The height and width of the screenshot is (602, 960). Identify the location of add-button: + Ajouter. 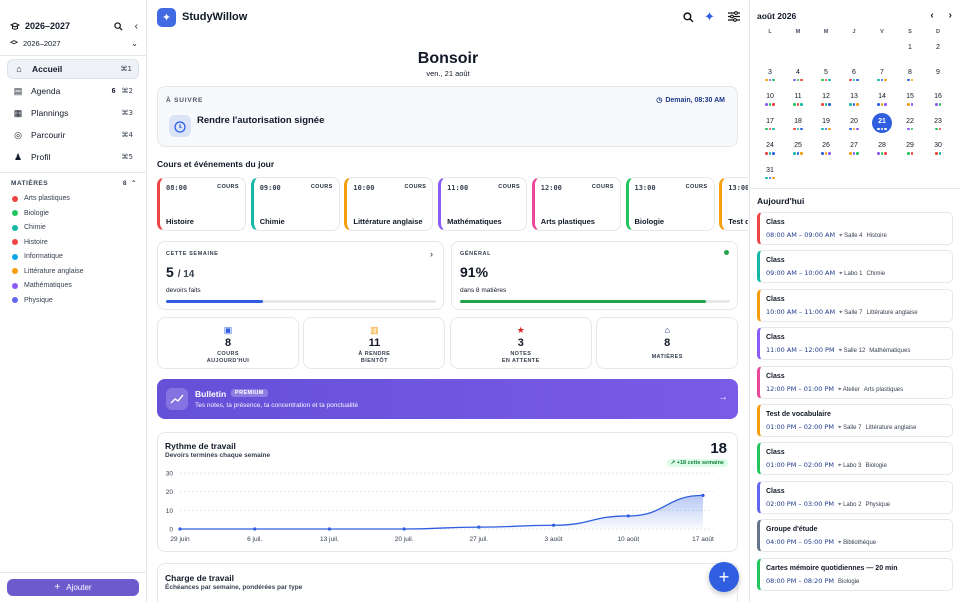
(73, 587).